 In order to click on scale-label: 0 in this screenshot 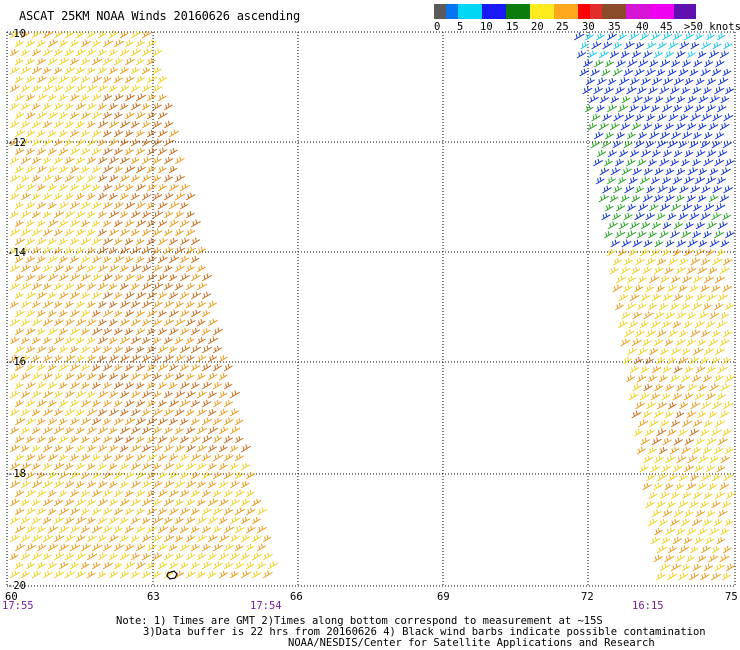, I will do `click(437, 27)`.